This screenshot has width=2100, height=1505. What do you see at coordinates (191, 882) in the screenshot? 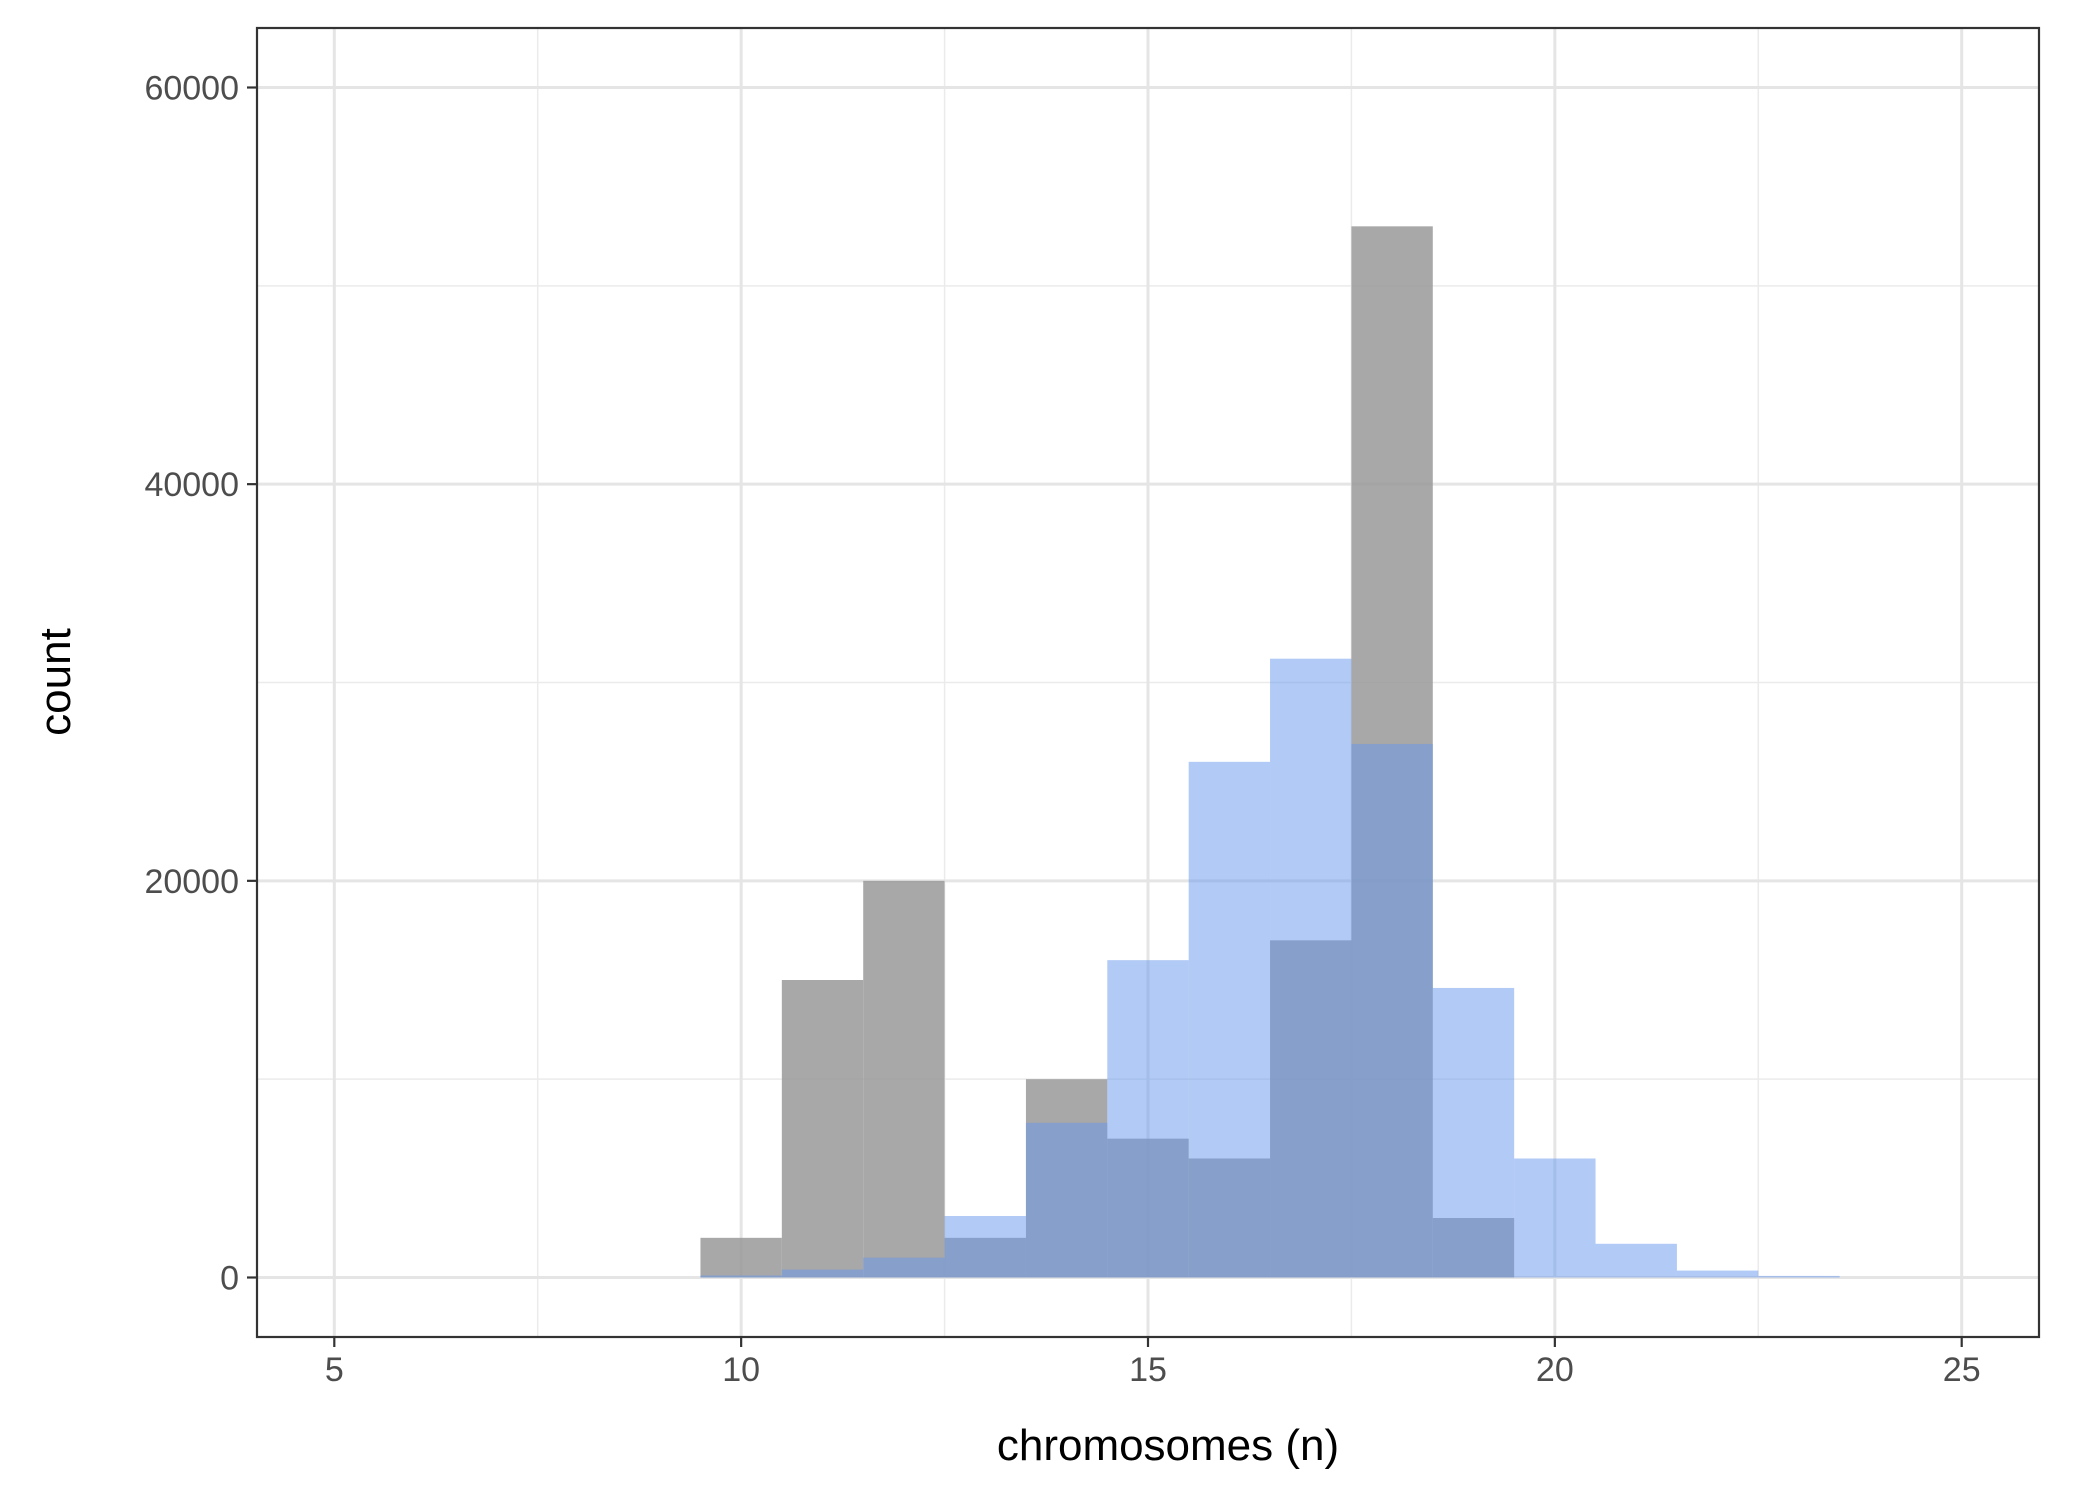
I see `y-tick-label: 20000` at bounding box center [191, 882].